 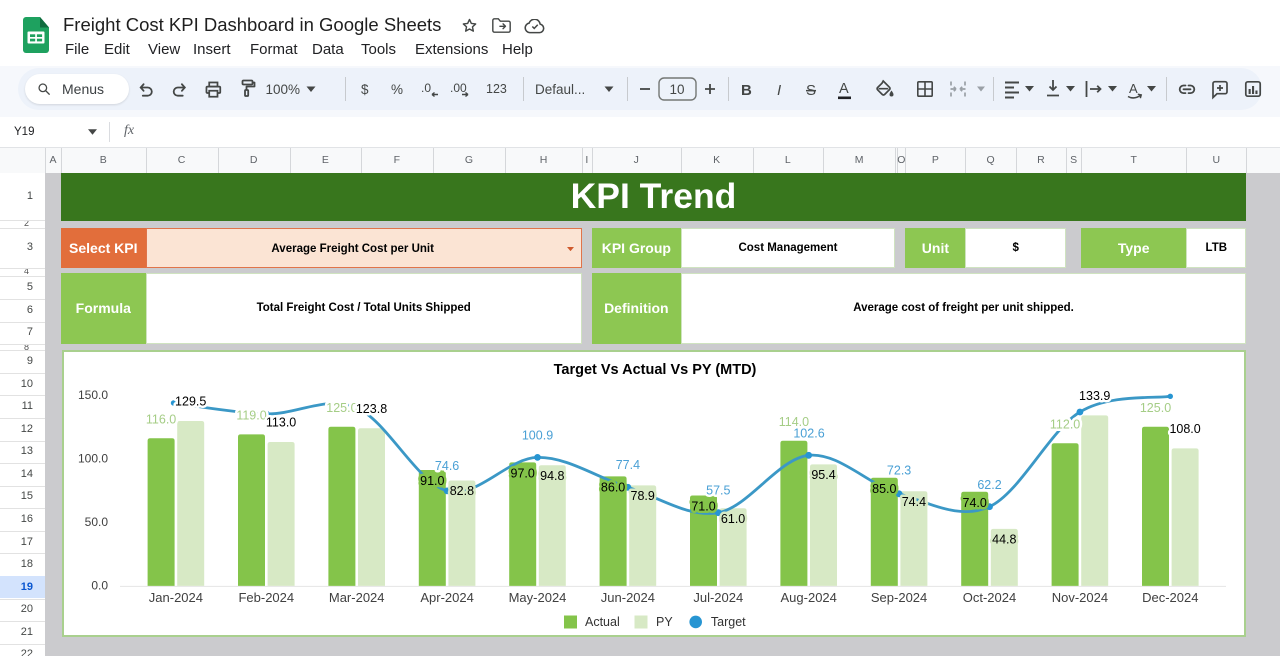 What do you see at coordinates (676, 89) in the screenshot?
I see `svg-text: 10` at bounding box center [676, 89].